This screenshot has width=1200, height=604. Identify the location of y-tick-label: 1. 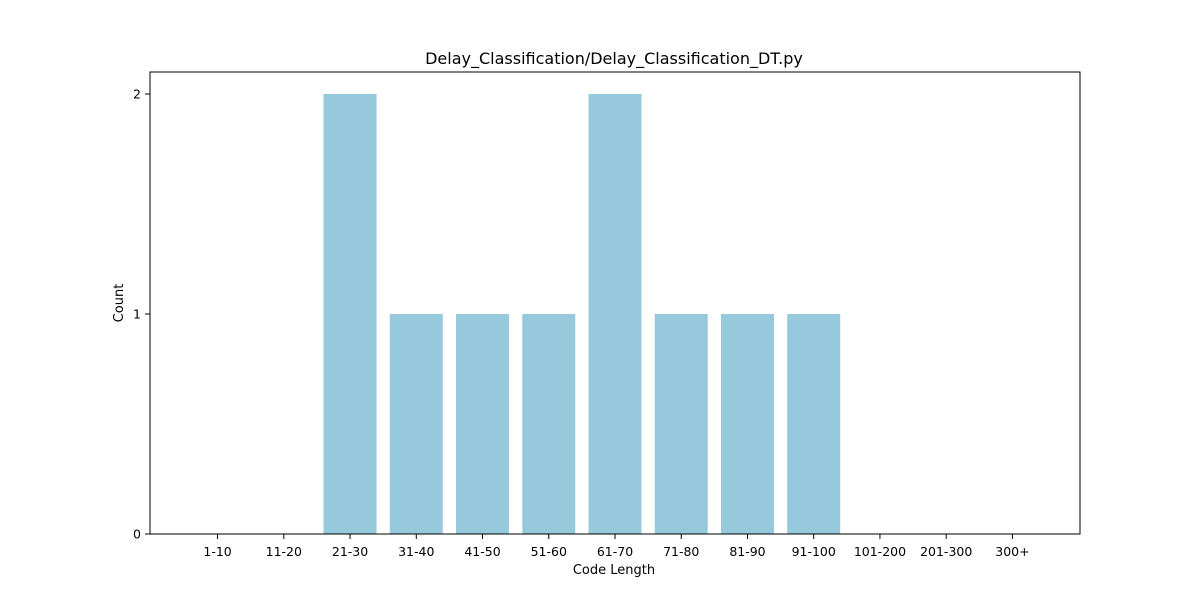
(137, 314).